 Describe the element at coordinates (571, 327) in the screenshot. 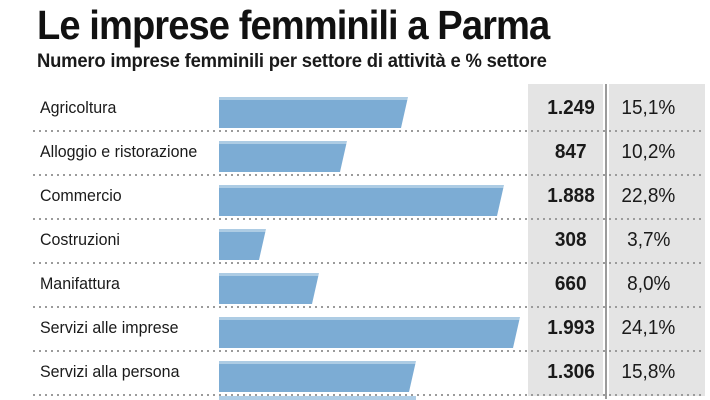

I see `count-value: 1.993` at that location.